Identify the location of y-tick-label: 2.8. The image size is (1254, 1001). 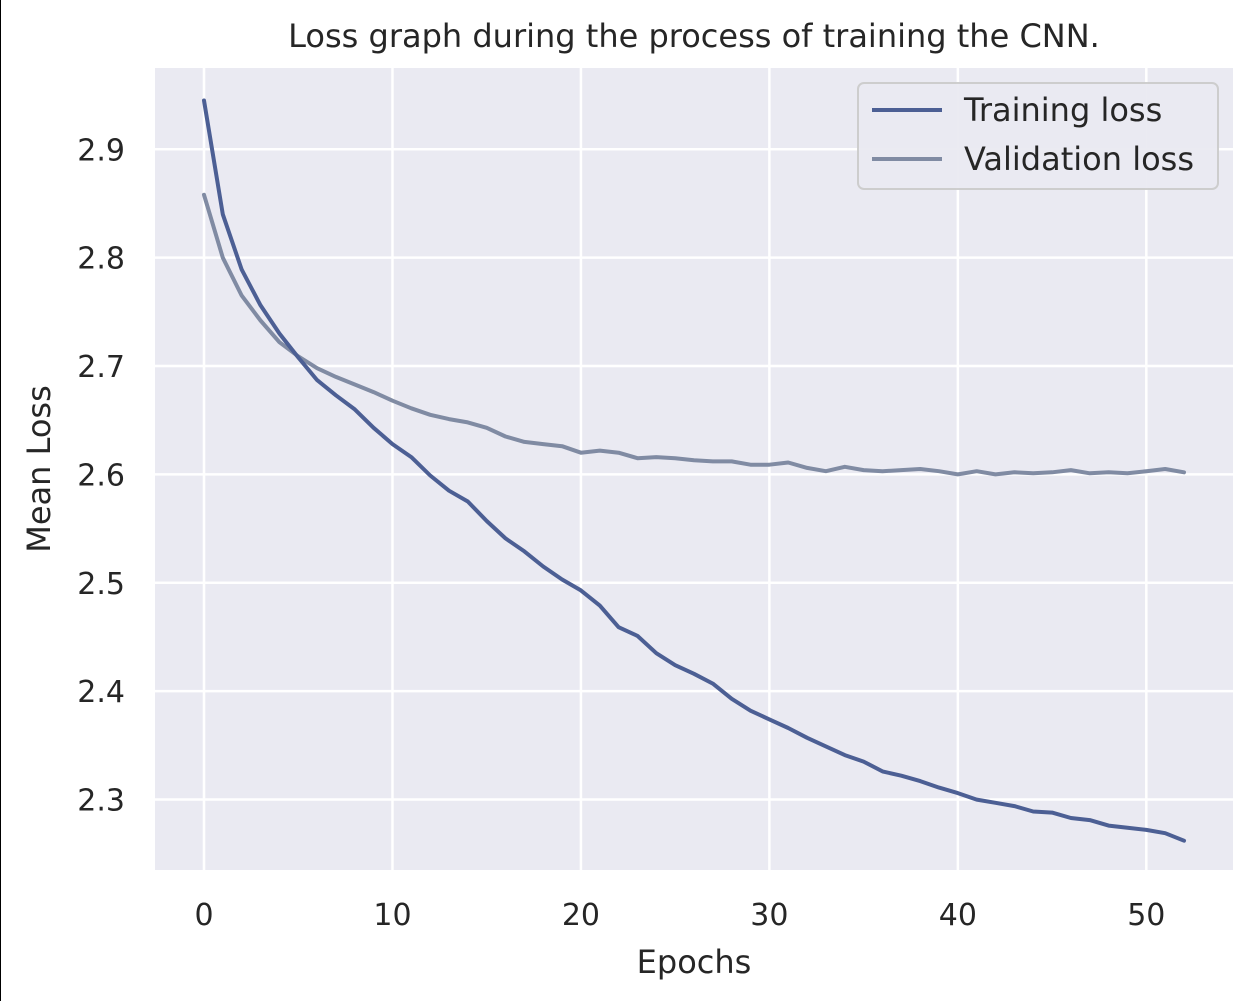
(101, 259).